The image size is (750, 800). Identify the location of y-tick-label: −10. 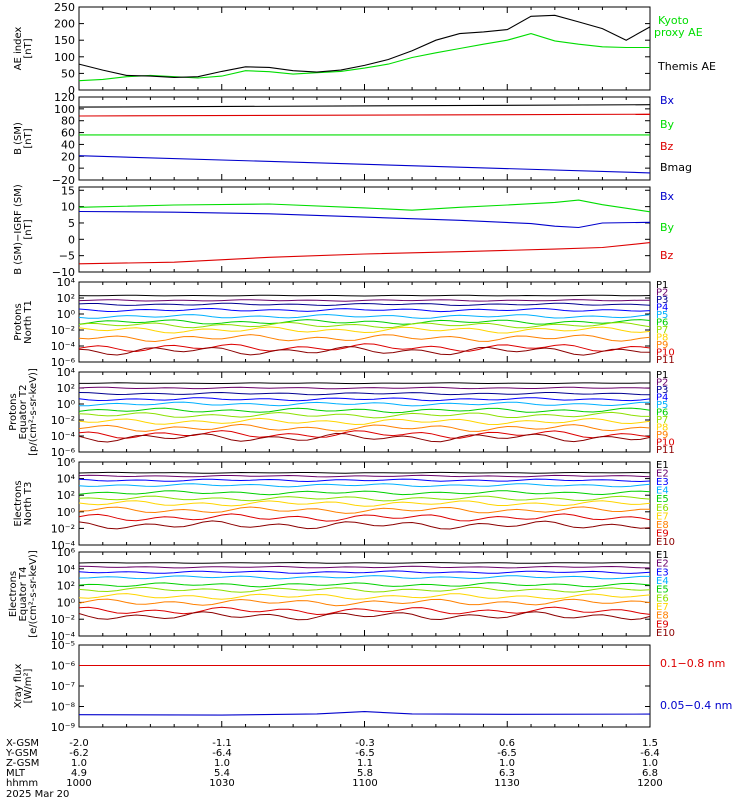
(63, 272).